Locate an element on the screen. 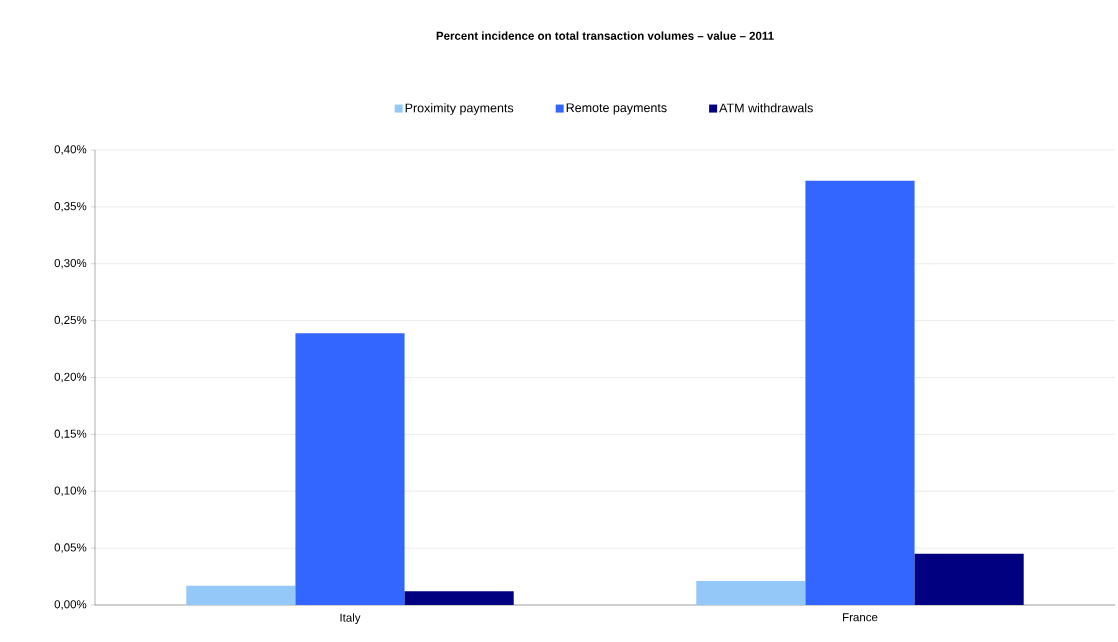 This screenshot has height=642, width=1118. x-tick-label: France is located at coordinates (860, 617).